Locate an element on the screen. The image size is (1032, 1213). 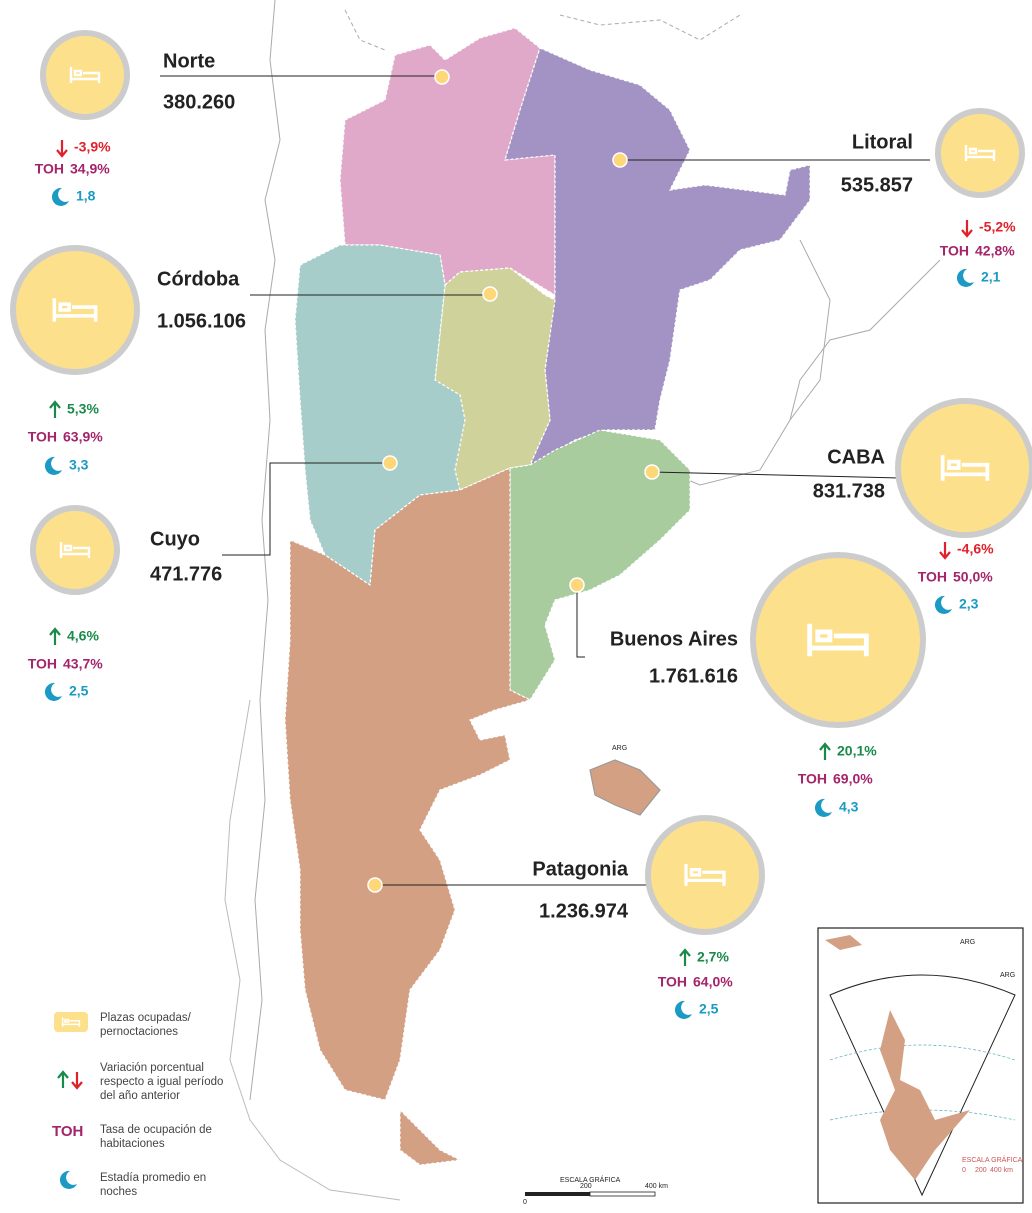
stay-value: 1,8 is located at coordinates (86, 196).